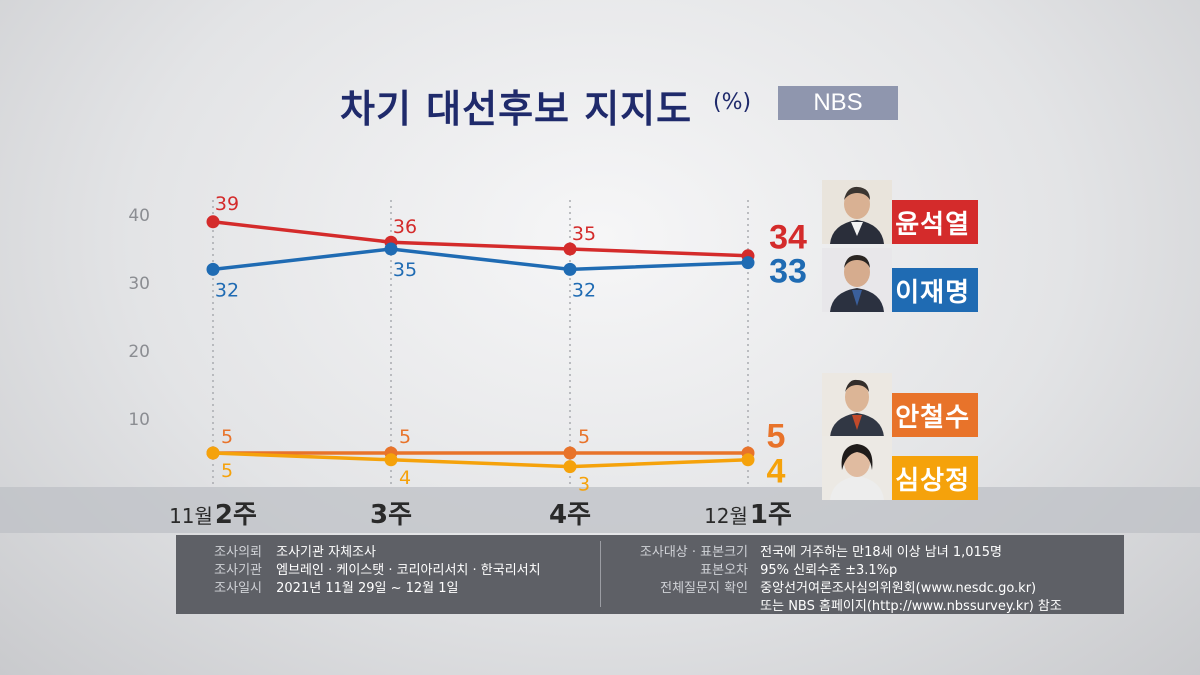 This screenshot has width=1200, height=675. Describe the element at coordinates (139, 420) in the screenshot. I see `y-tick-label: 10` at that location.